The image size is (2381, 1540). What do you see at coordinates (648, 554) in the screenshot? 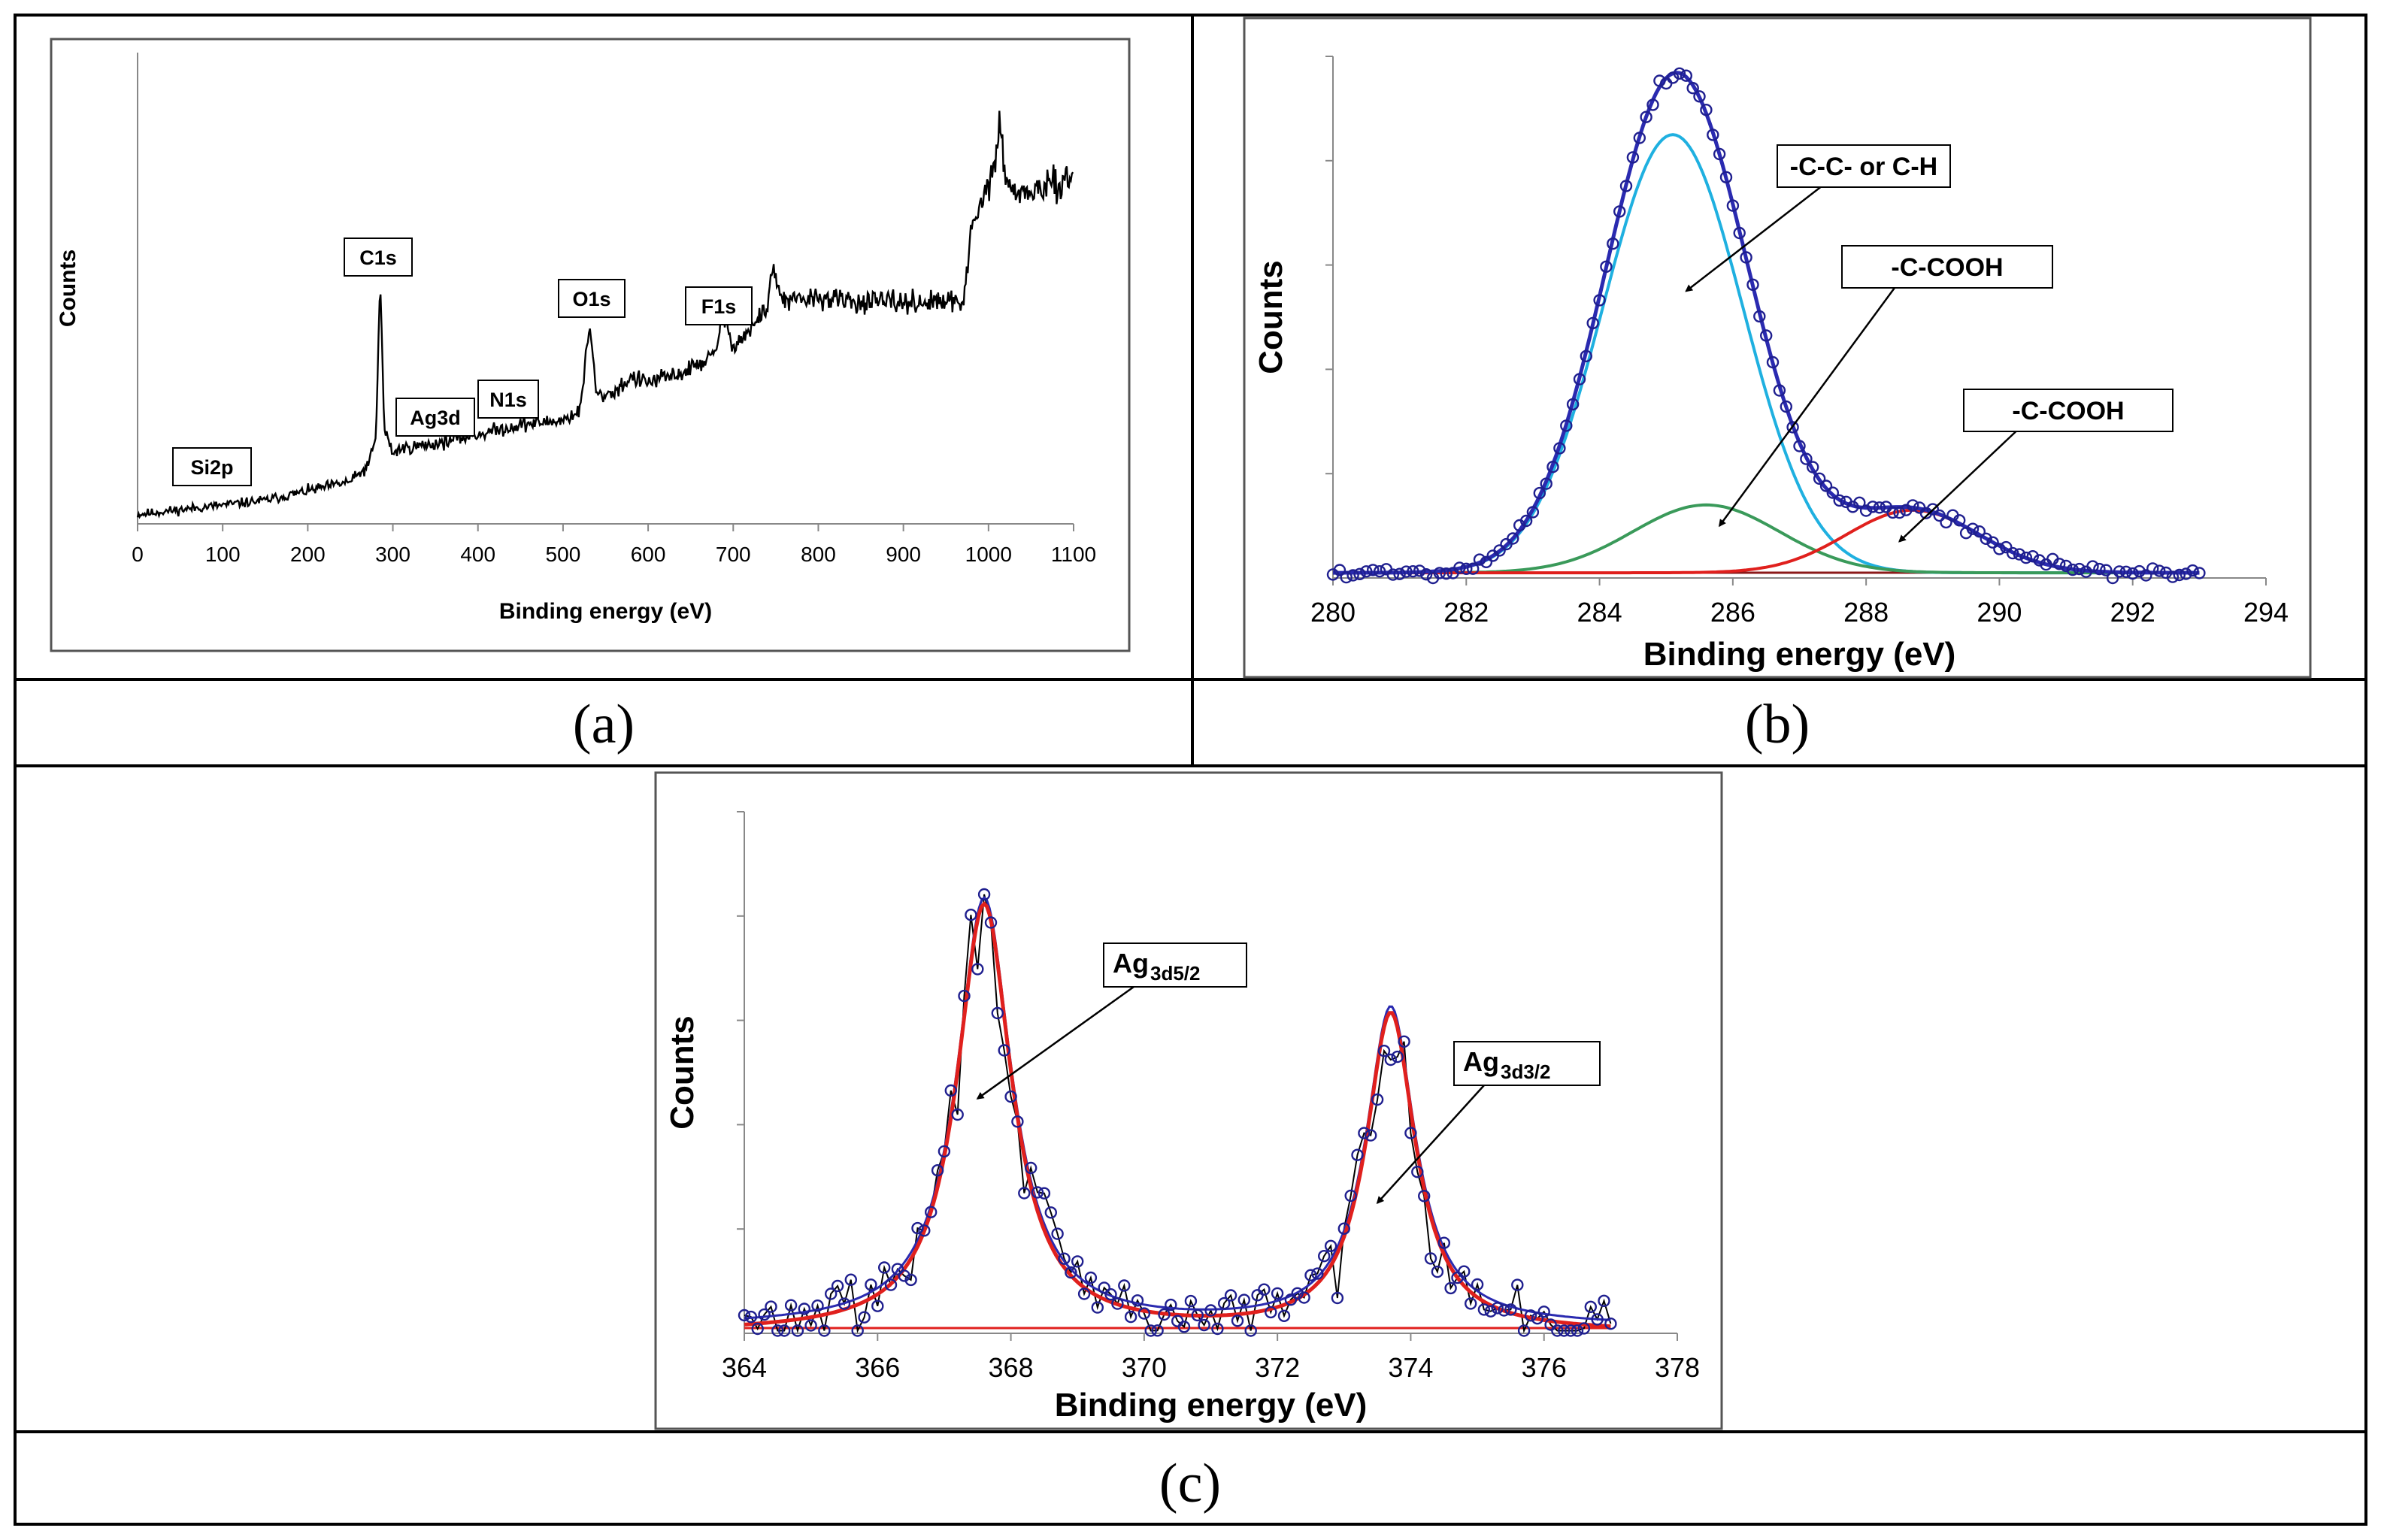
I see `x-tick-label: 600` at bounding box center [648, 554].